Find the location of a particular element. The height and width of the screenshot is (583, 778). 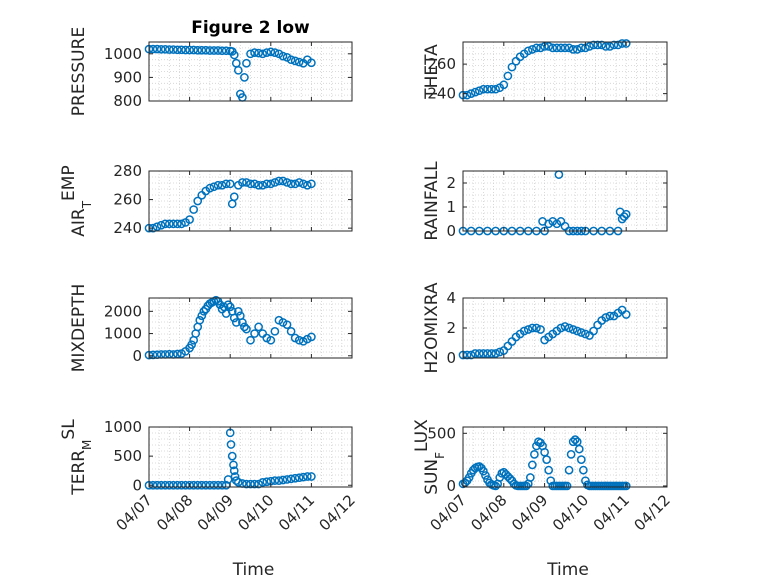

y-tick-label: 2 is located at coordinates (451, 328).